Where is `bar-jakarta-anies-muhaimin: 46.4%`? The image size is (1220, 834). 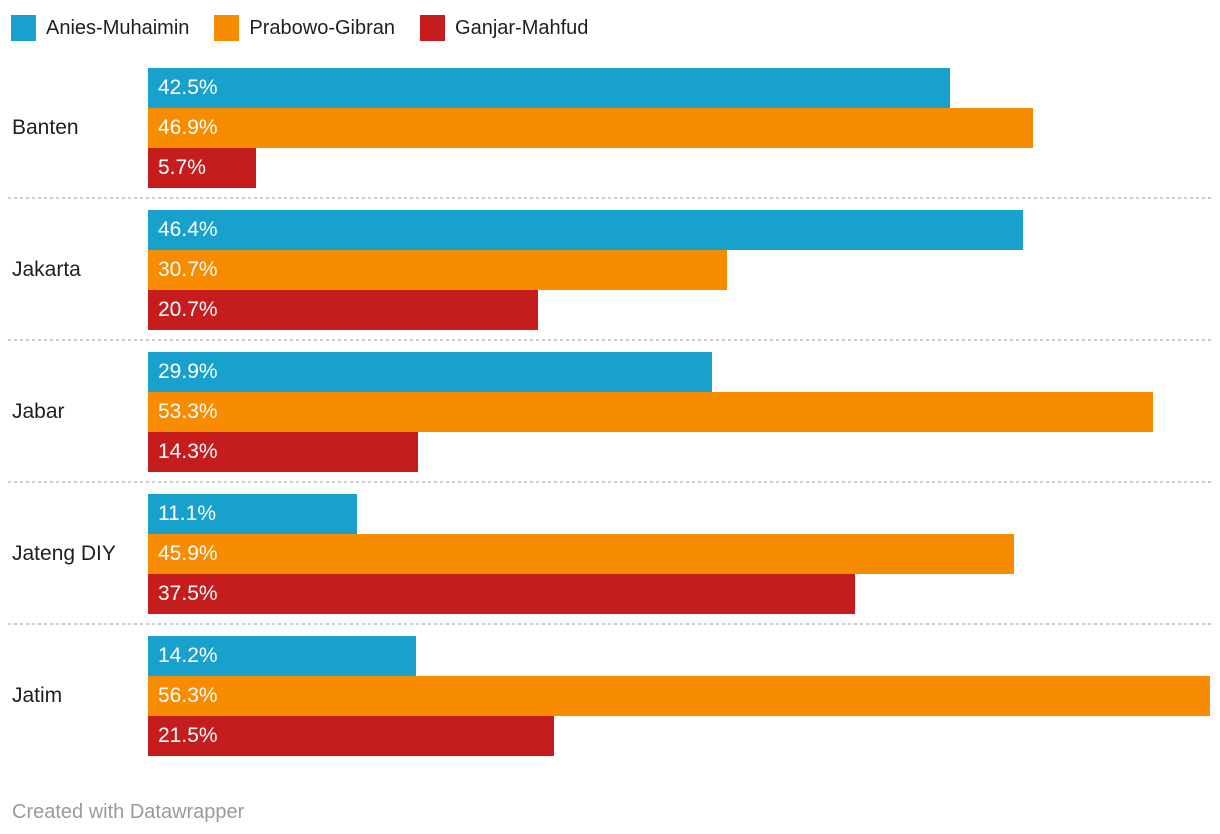
bar-jakarta-anies-muhaimin: 46.4% is located at coordinates (586, 230).